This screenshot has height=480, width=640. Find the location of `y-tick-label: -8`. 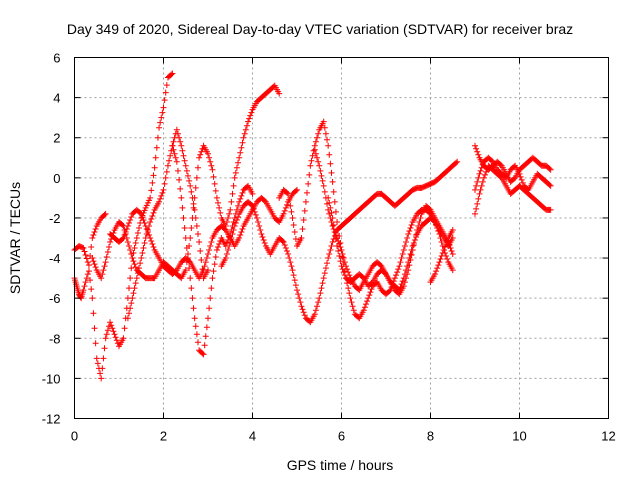

y-tick-label: -8 is located at coordinates (55, 338).